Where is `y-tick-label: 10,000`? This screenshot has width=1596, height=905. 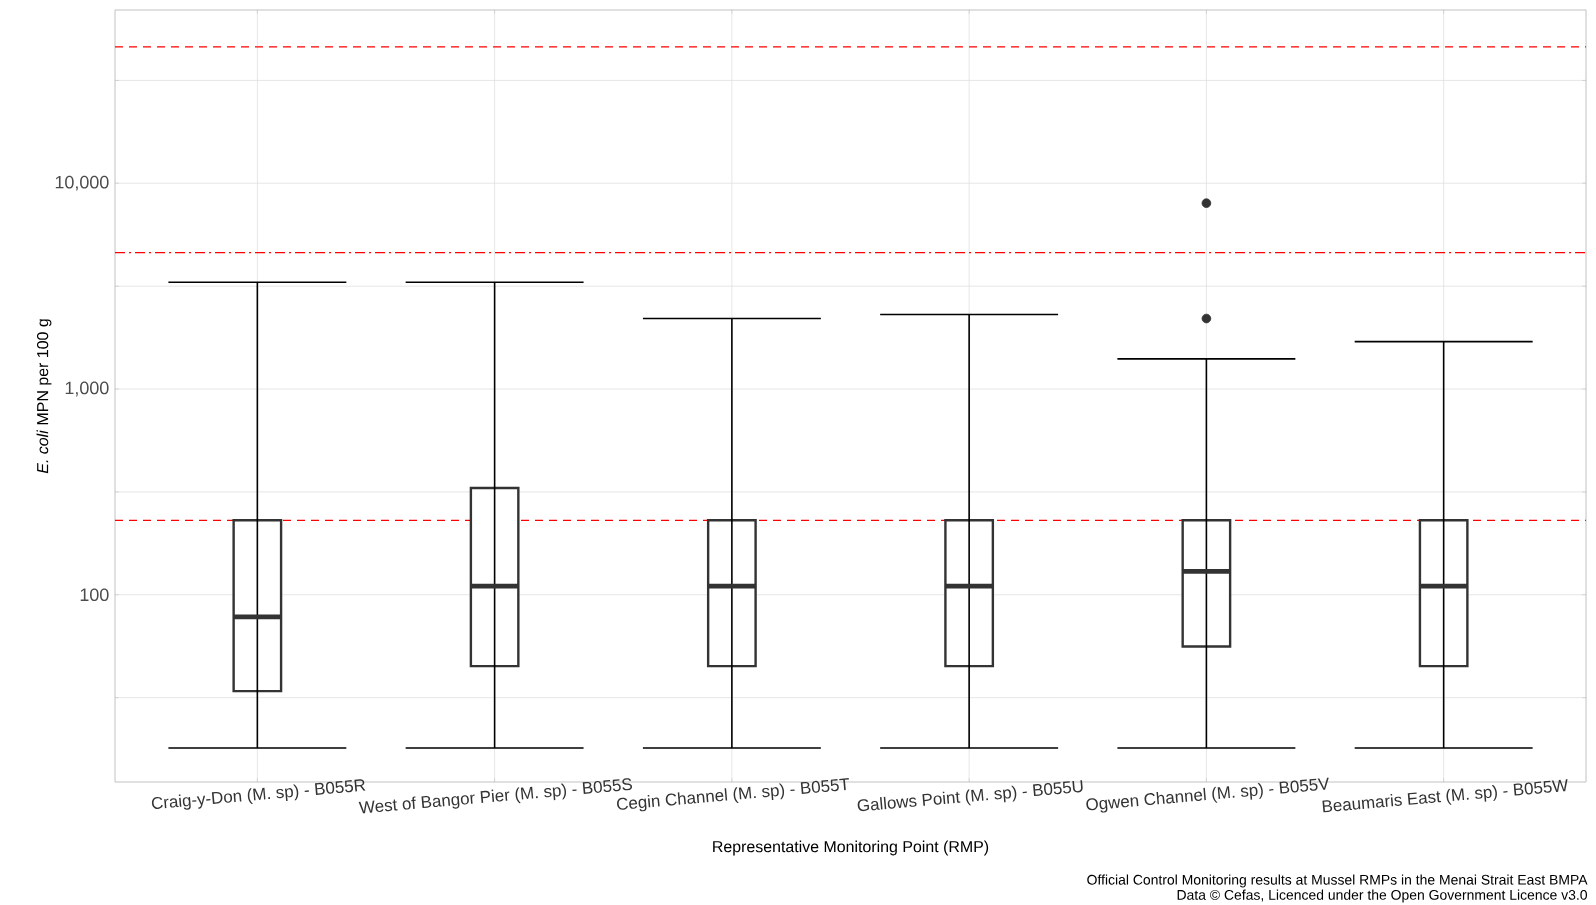 y-tick-label: 10,000 is located at coordinates (82, 183).